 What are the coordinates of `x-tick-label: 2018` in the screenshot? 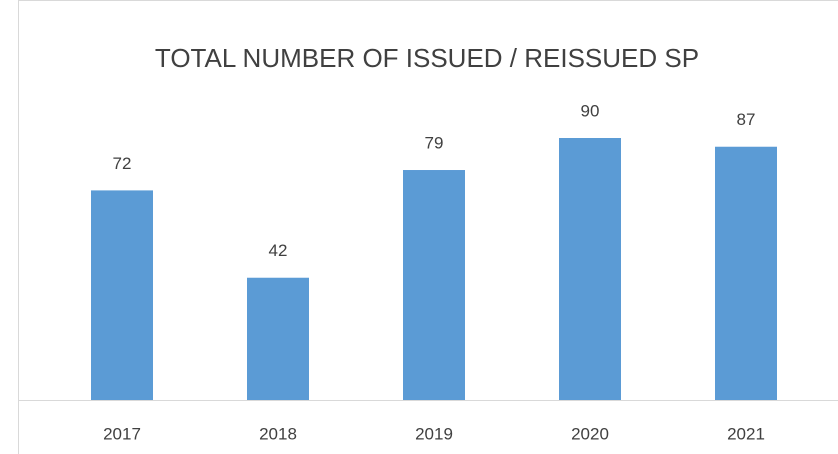 It's located at (278, 433).